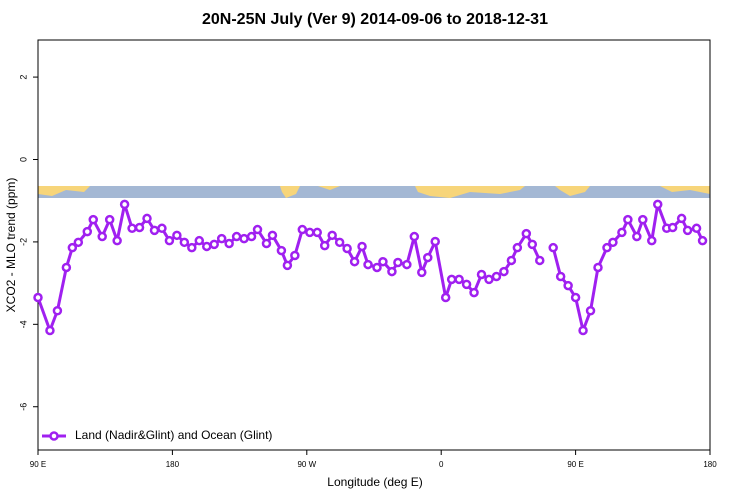 The image size is (750, 500). I want to click on x-tick-label: 180, so click(710, 464).